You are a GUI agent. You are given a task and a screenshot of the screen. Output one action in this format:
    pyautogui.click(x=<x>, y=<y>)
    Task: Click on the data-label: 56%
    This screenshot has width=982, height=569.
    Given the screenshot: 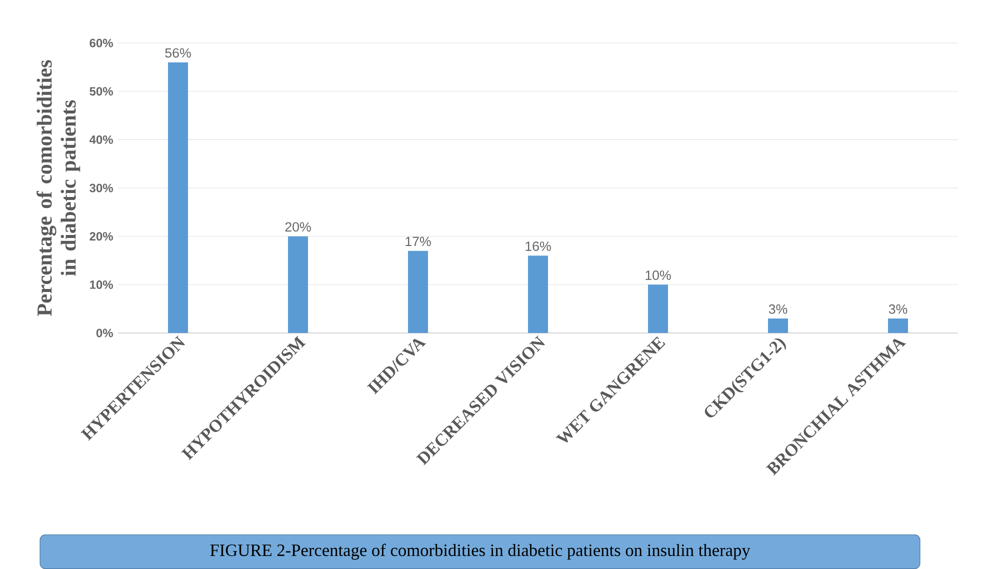 What is the action you would take?
    pyautogui.click(x=178, y=53)
    